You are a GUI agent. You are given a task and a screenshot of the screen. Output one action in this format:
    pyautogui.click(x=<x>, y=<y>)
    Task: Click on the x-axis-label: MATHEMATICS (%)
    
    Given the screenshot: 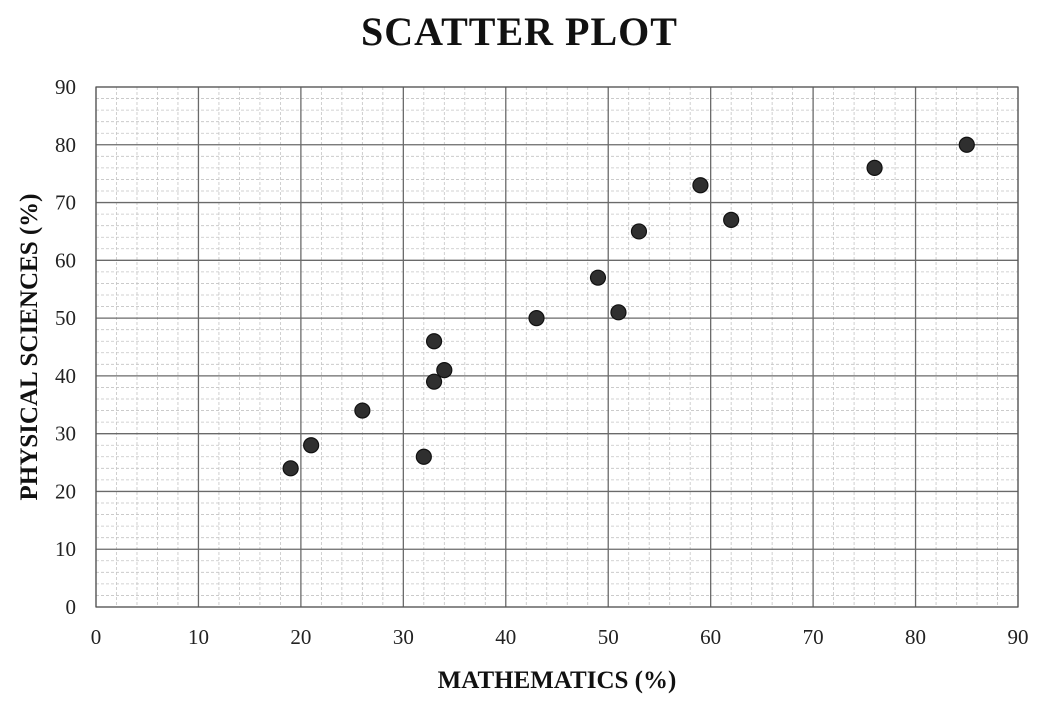 What is the action you would take?
    pyautogui.click(x=557, y=680)
    